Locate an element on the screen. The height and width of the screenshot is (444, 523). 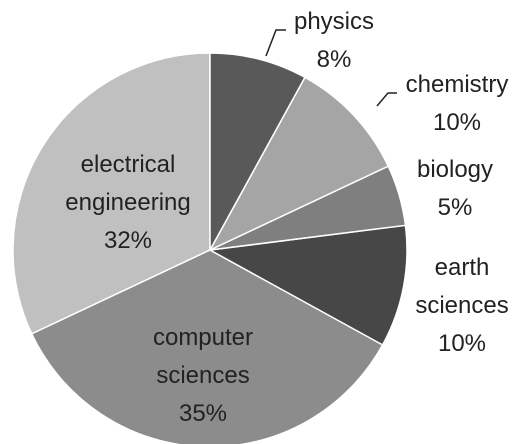
slice-label: chemistry 10% is located at coordinates (455, 104).